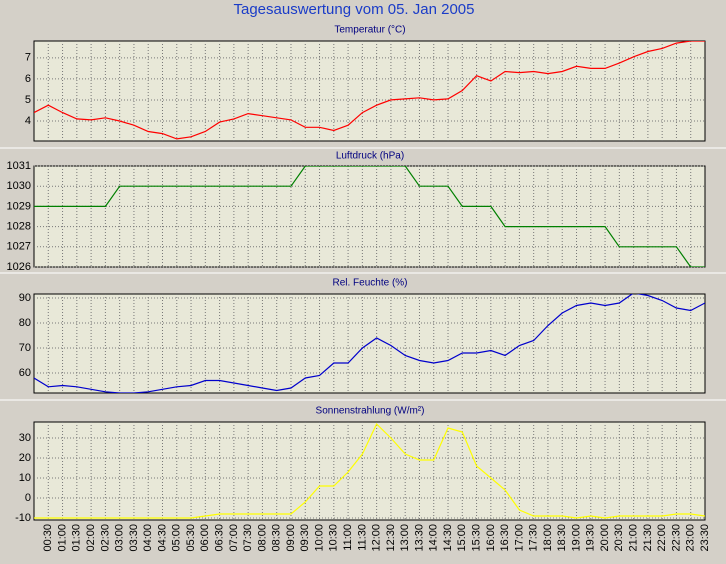 Image resolution: width=726 pixels, height=564 pixels. I want to click on x-tick-label: 13:00, so click(405, 538).